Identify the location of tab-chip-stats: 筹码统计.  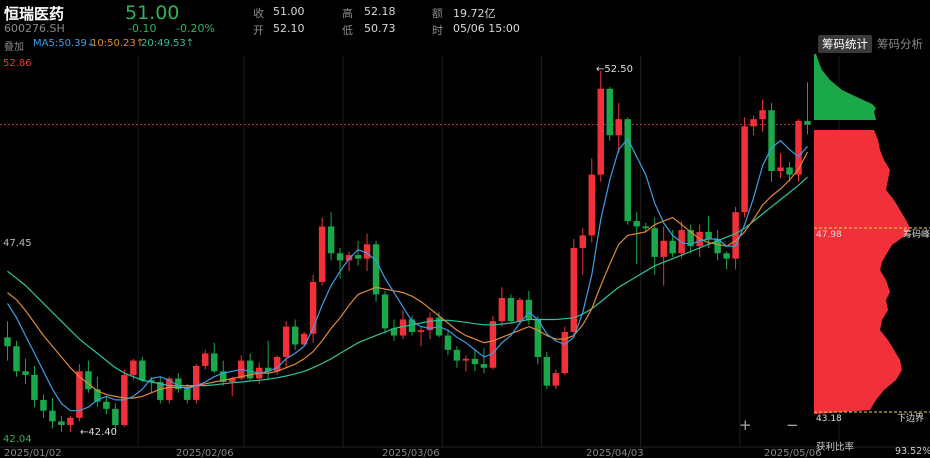
(845, 44).